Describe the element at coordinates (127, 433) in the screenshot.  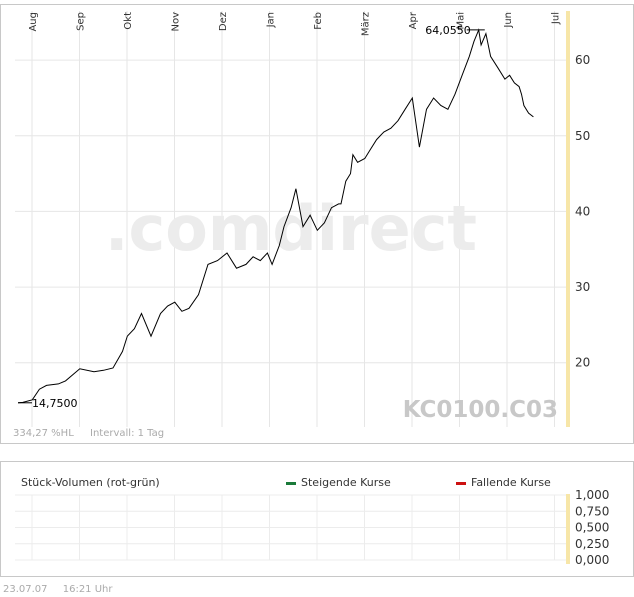
I see `interval-label: Intervall: 1 Tag` at that location.